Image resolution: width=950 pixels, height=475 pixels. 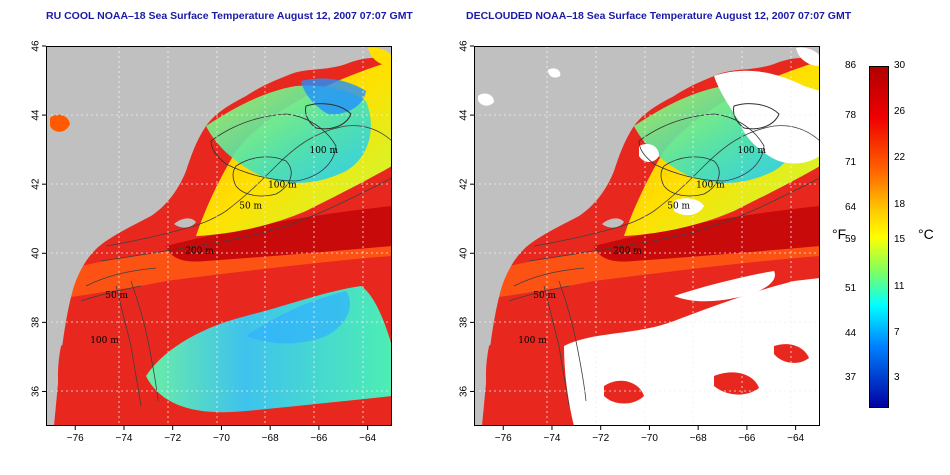 I want to click on colorbar-celsius-tick: 15, so click(x=900, y=240).